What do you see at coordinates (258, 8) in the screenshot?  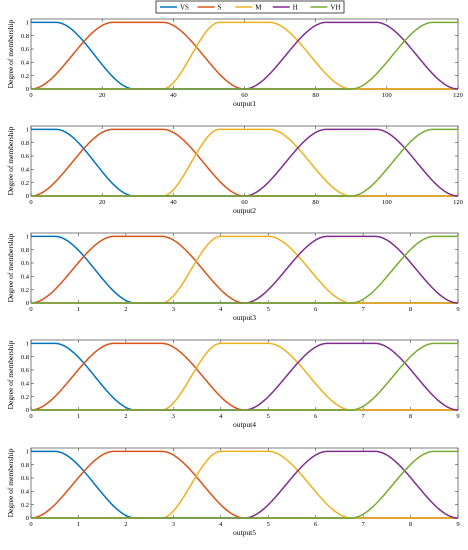 I see `legend-label-m: M` at bounding box center [258, 8].